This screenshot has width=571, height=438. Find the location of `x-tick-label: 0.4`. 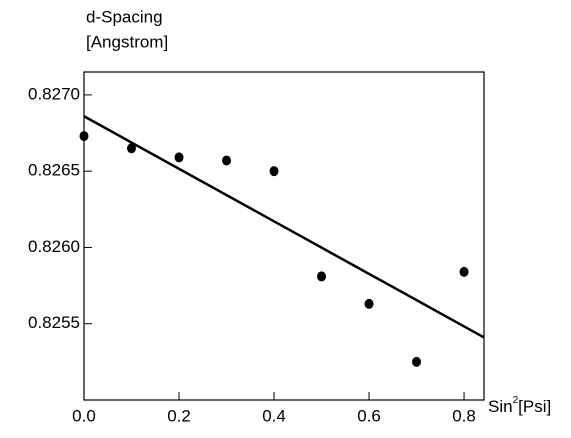

x-tick-label: 0.4 is located at coordinates (274, 415).